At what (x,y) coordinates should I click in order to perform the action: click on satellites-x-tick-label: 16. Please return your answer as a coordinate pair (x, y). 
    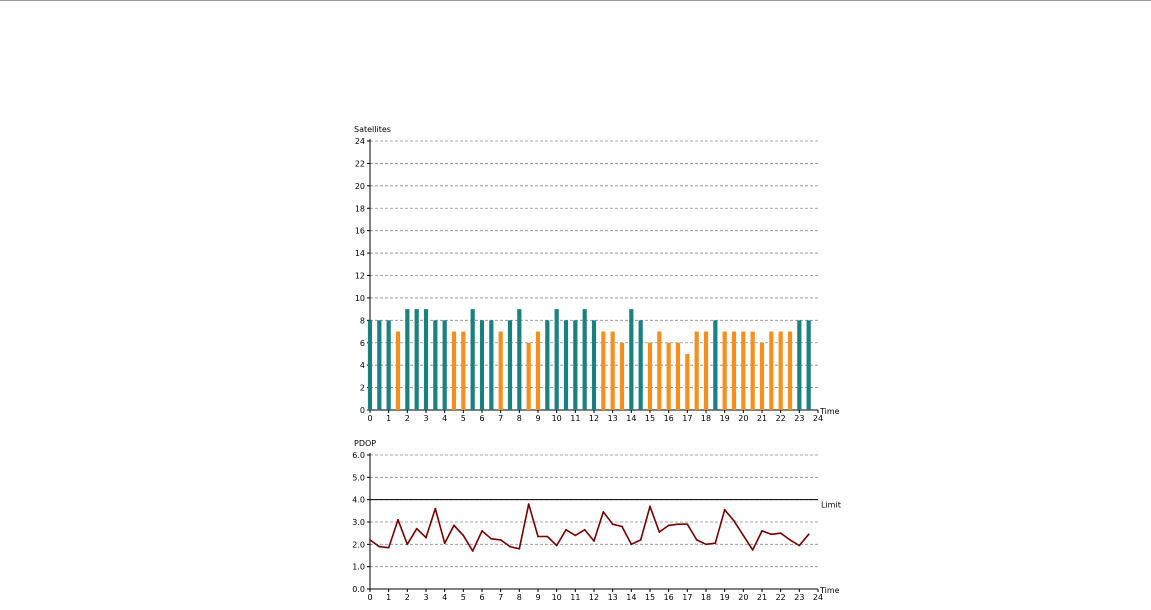
    Looking at the image, I should click on (669, 418).